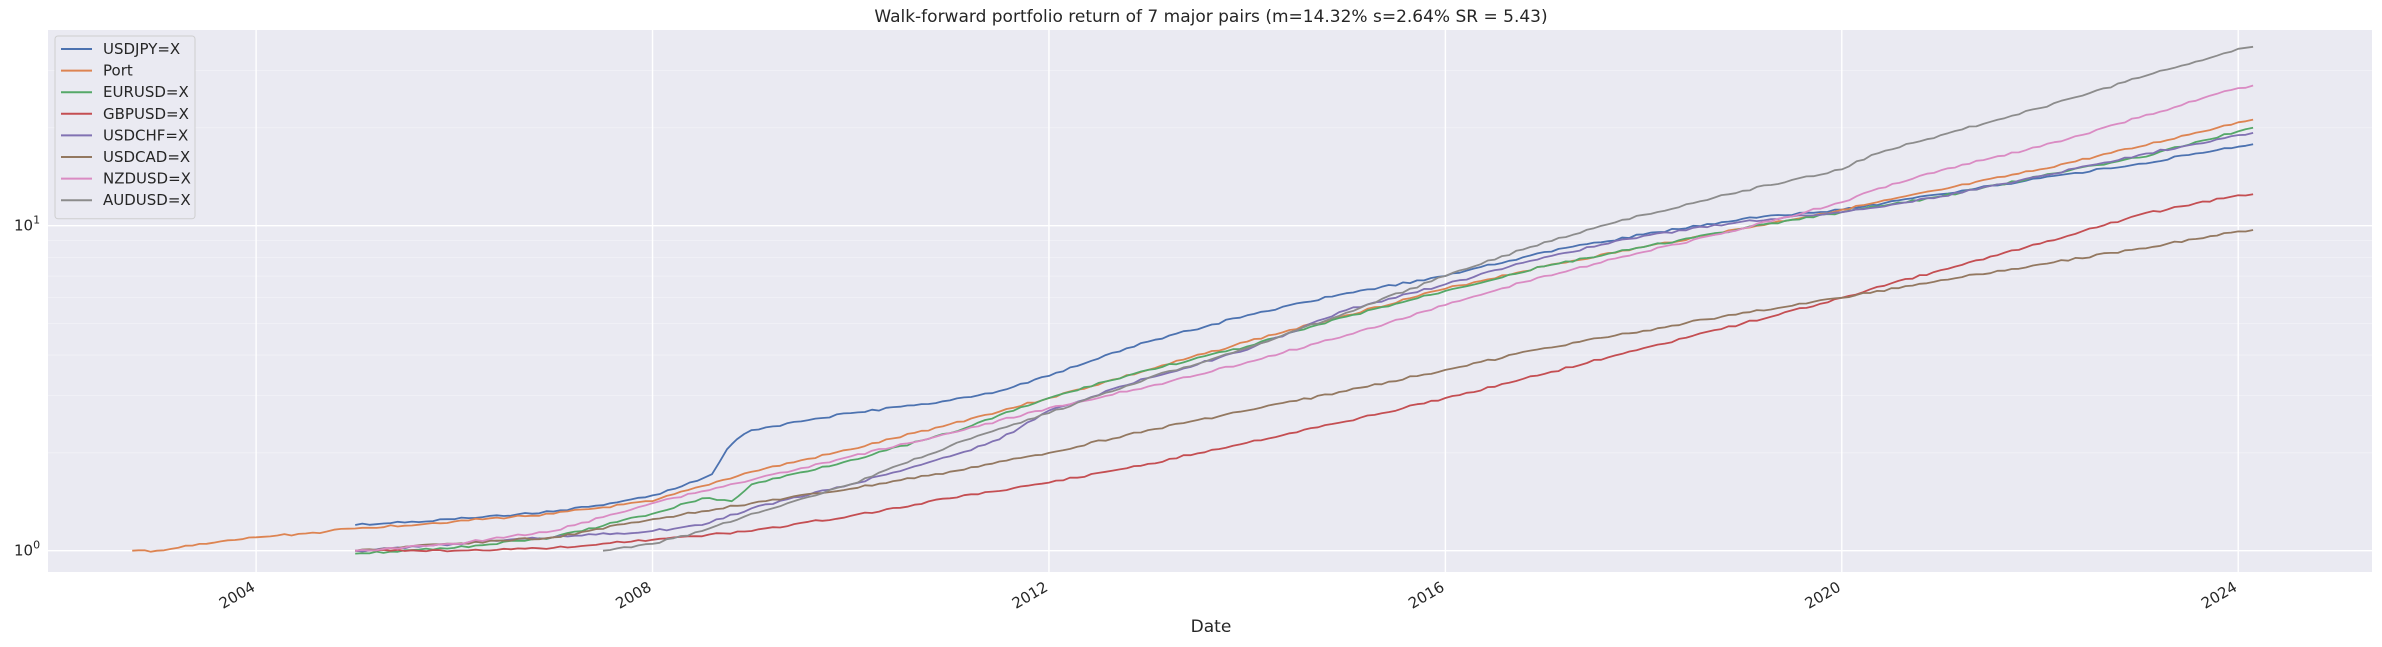  Describe the element at coordinates (147, 200) in the screenshot. I see `legend-label: AUDUSD=X` at that location.